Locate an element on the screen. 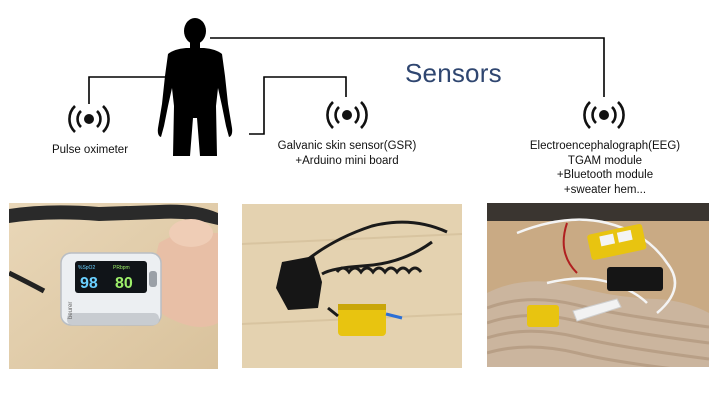 This screenshot has width=720, height=405. human-silhouette-icon is located at coordinates (195, 87).